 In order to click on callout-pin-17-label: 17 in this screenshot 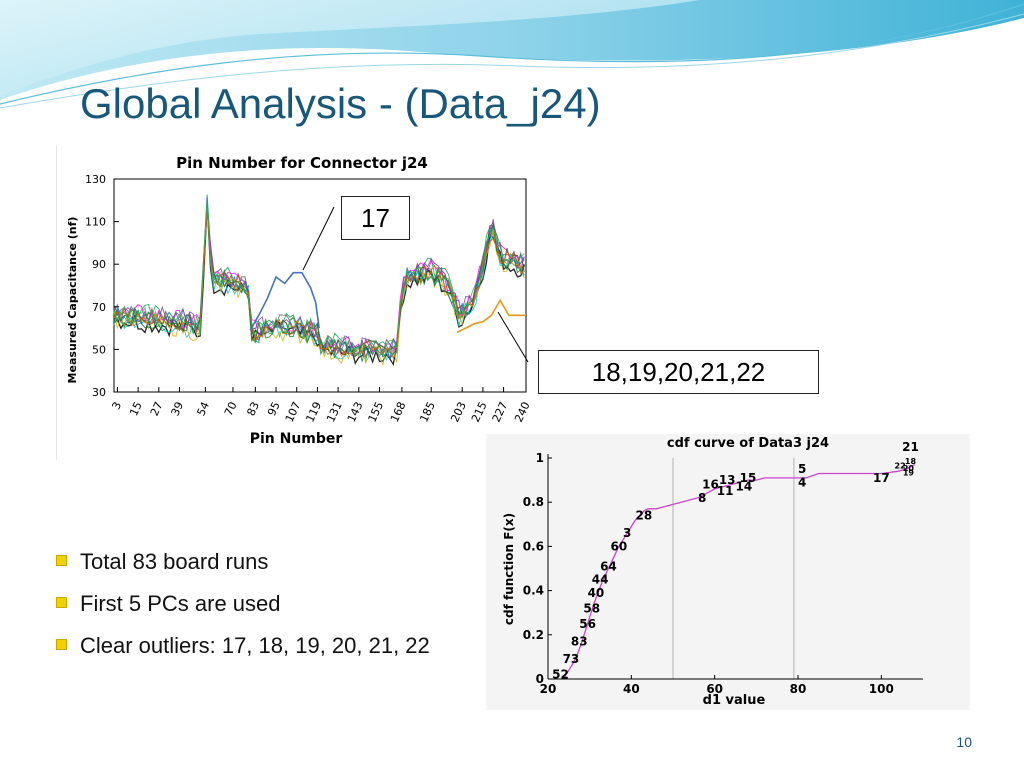, I will do `click(375, 218)`.